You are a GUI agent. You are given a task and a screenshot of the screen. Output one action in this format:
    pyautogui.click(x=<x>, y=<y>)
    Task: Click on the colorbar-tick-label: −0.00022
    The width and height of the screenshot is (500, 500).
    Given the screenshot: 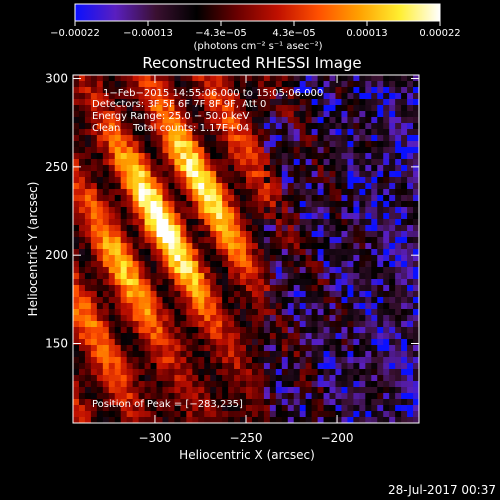 What is the action you would take?
    pyautogui.click(x=75, y=33)
    